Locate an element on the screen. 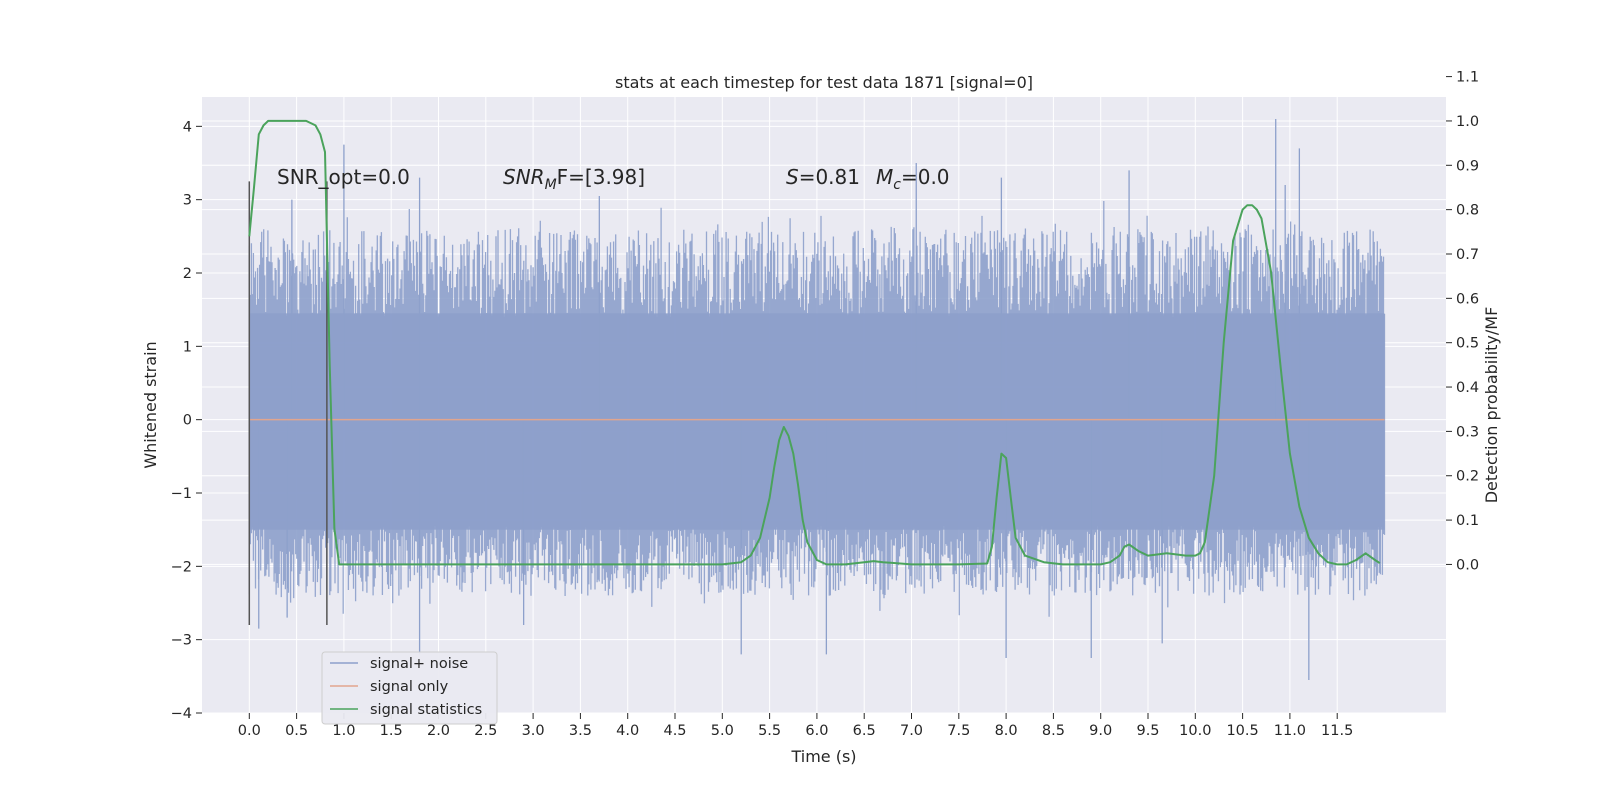 This screenshot has width=1600, height=800. annotation-snr-mf: SNRMF=[3.98] is located at coordinates (574, 179).